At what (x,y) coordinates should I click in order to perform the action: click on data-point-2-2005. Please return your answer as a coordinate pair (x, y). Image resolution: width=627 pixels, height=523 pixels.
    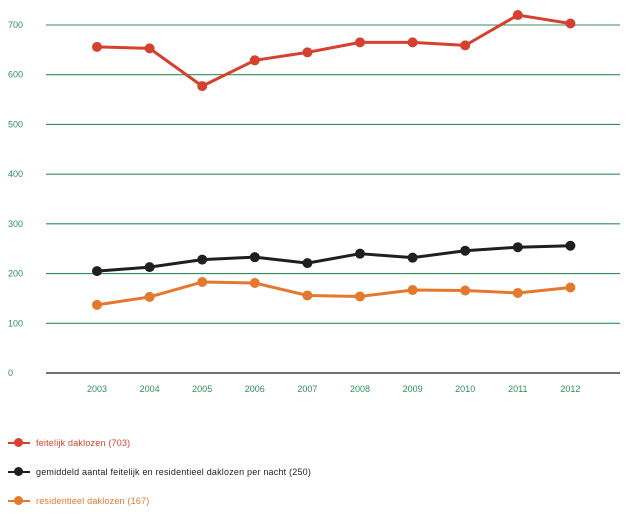
    Looking at the image, I should click on (202, 282).